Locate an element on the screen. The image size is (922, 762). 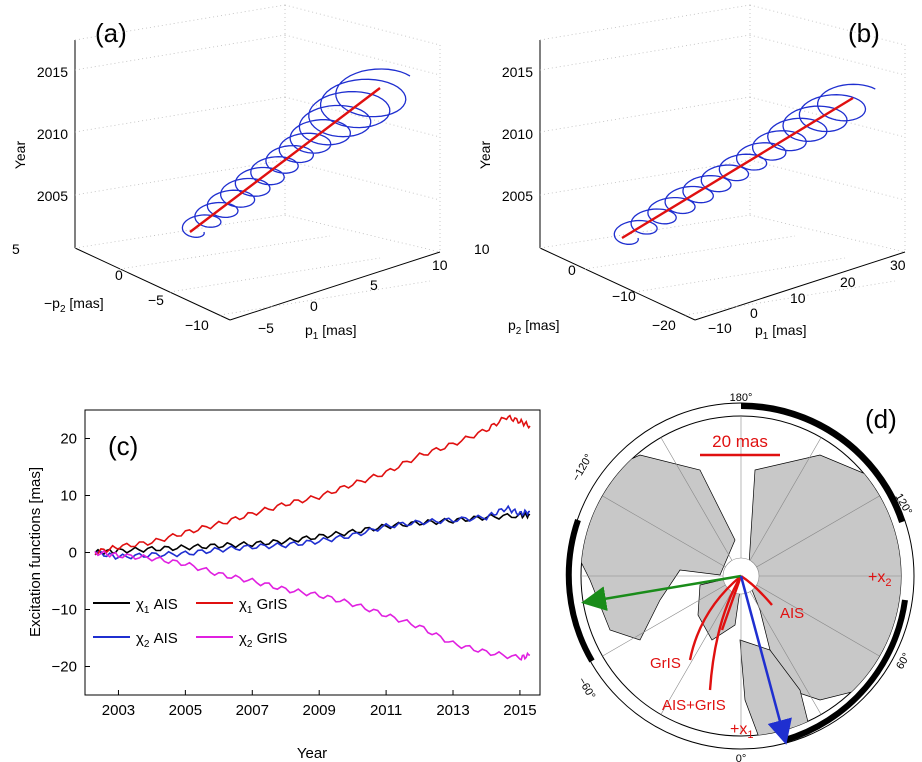
panel-b-xaxis-line is located at coordinates (800, 286).